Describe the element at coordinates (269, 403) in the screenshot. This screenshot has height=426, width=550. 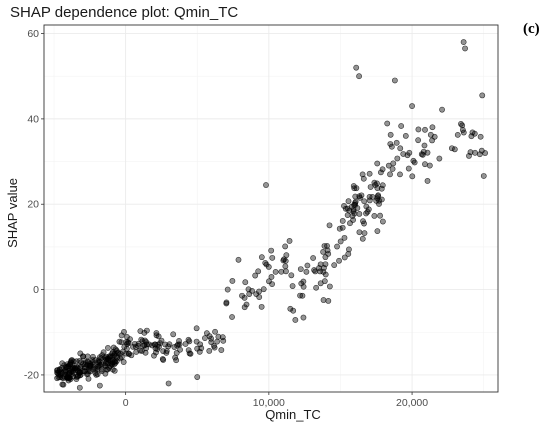
I see `x-tick-label: 10,000` at that location.